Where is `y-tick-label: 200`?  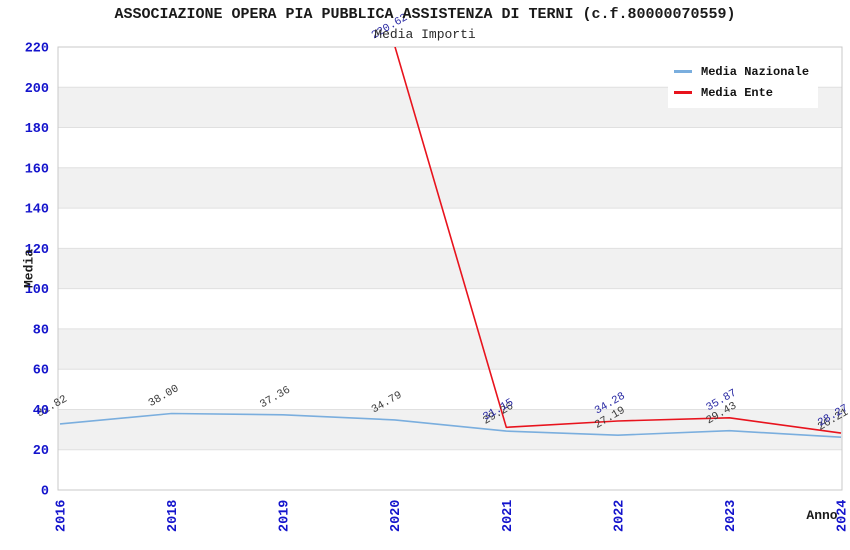
y-tick-label: 200 is located at coordinates (37, 89).